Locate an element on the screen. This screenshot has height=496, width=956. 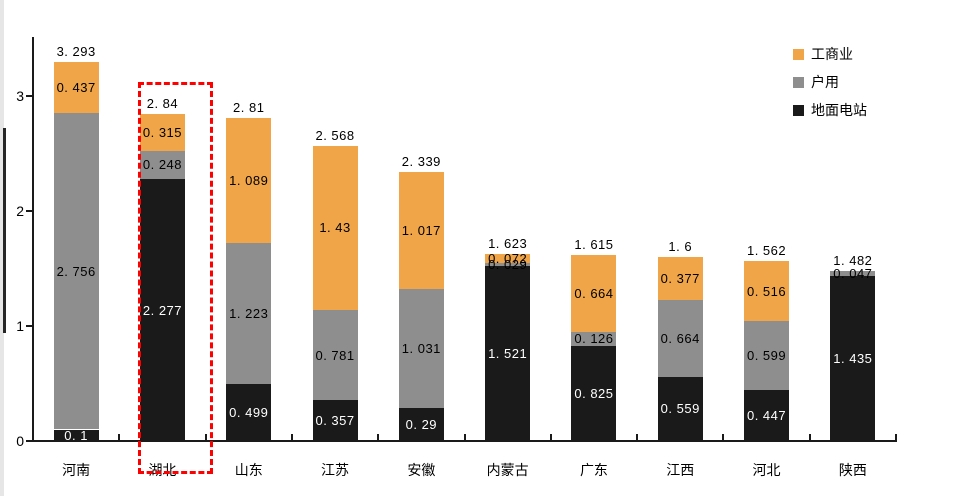
x-axis-category-label: 河北 is located at coordinates (766, 470).